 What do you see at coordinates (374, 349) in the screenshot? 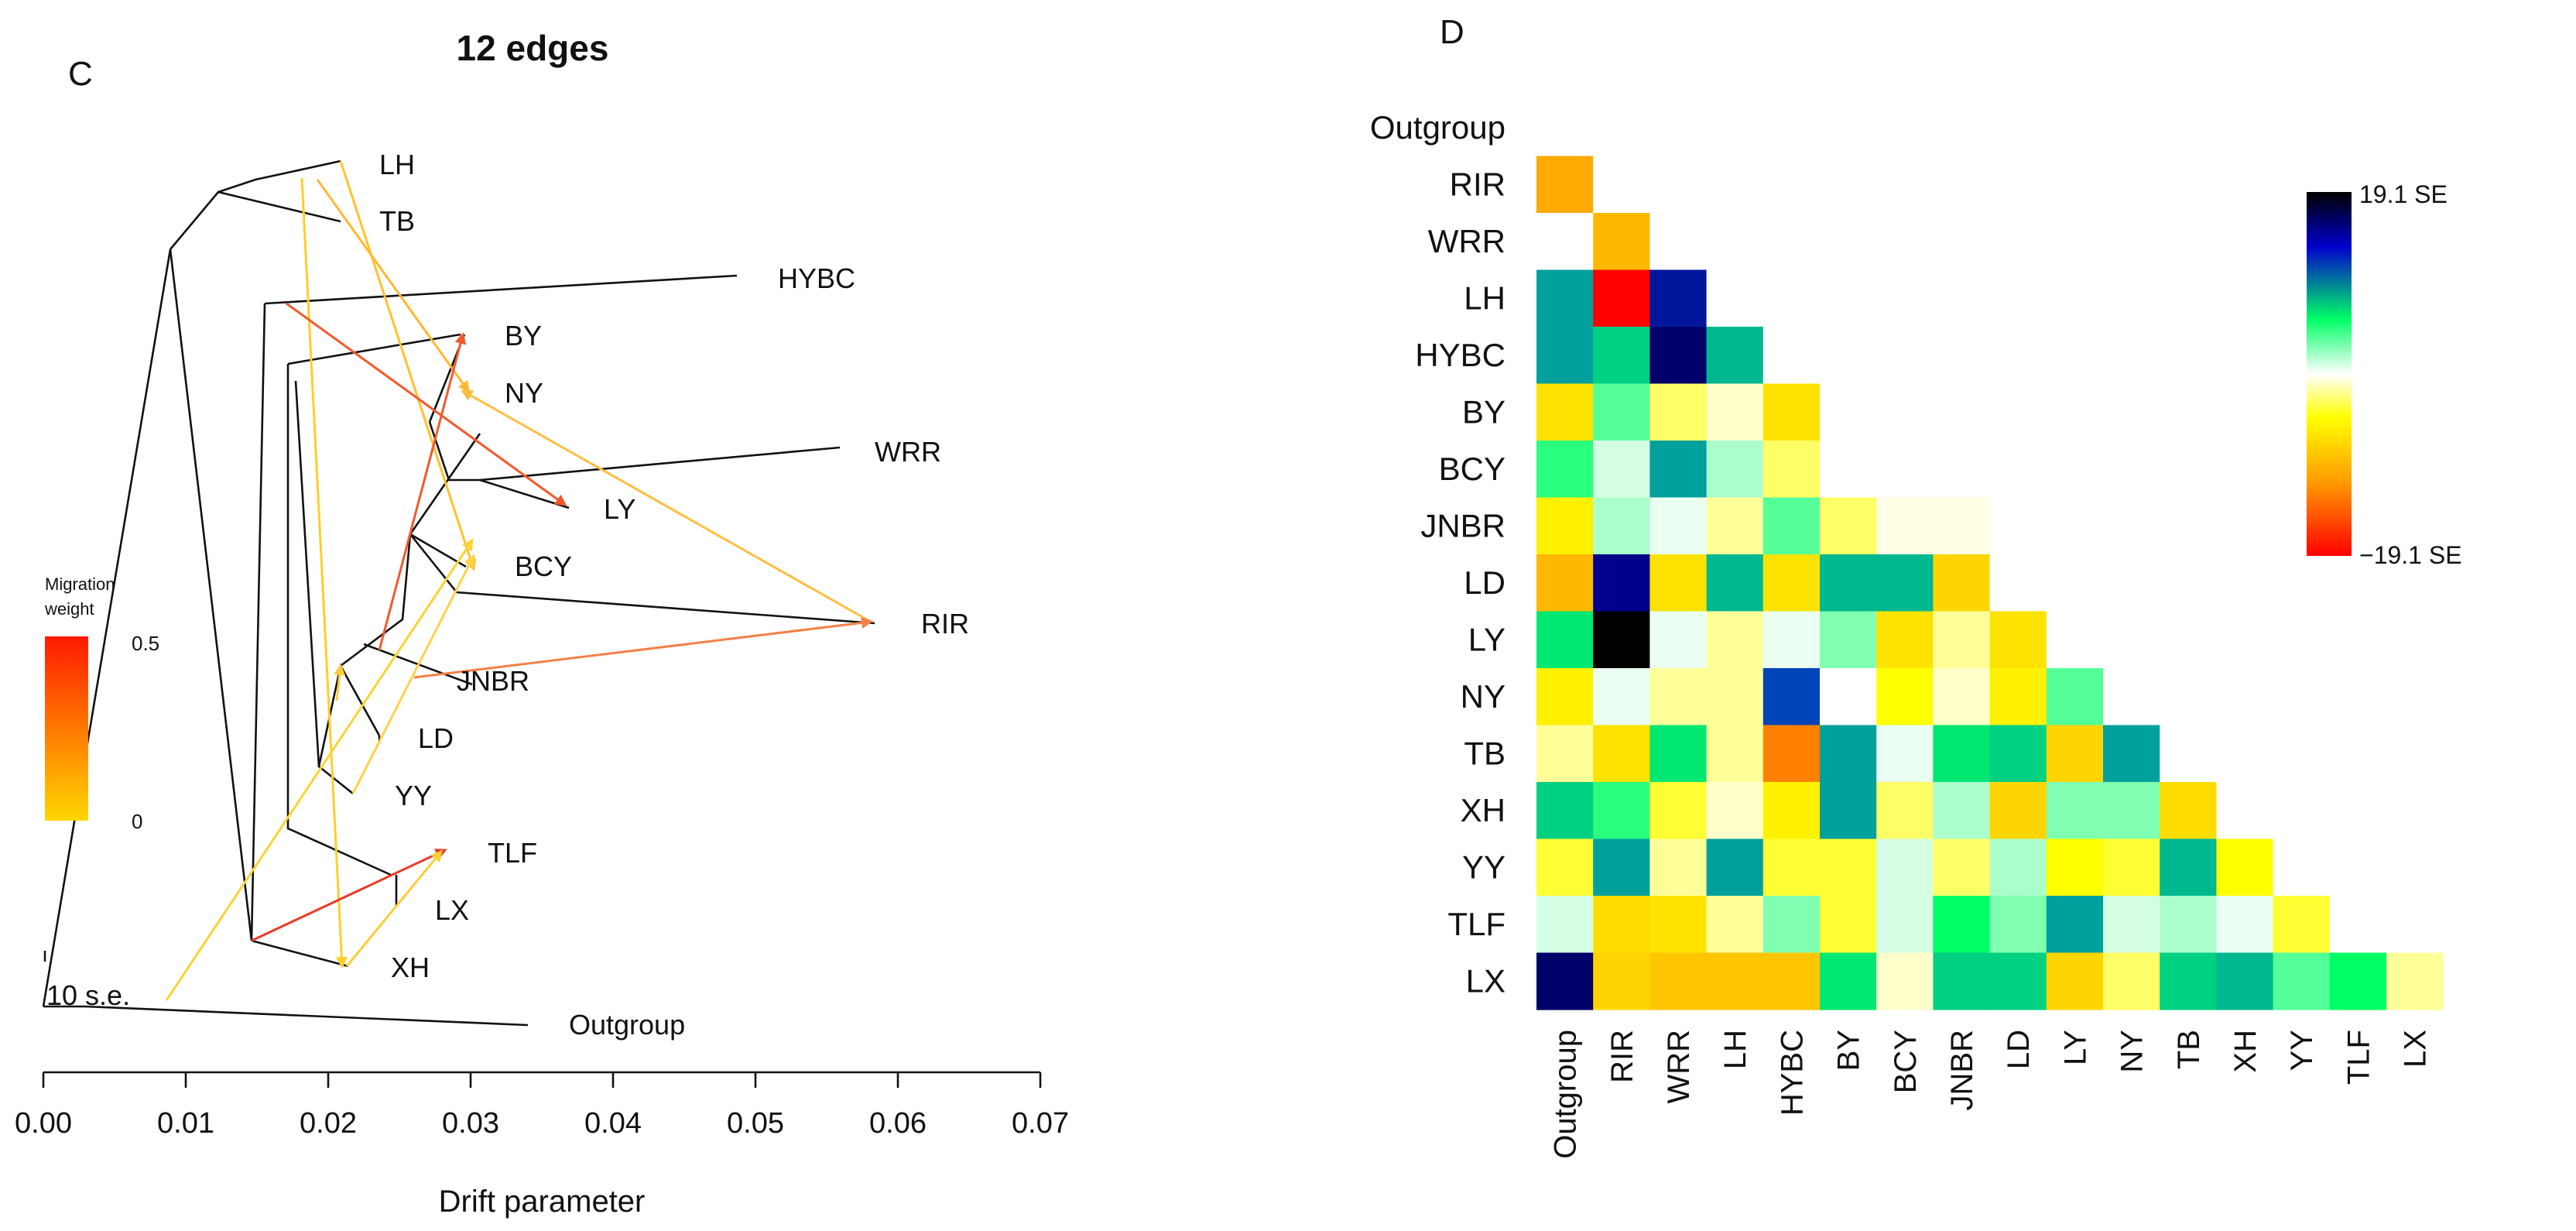
I see `branch-by-node` at bounding box center [374, 349].